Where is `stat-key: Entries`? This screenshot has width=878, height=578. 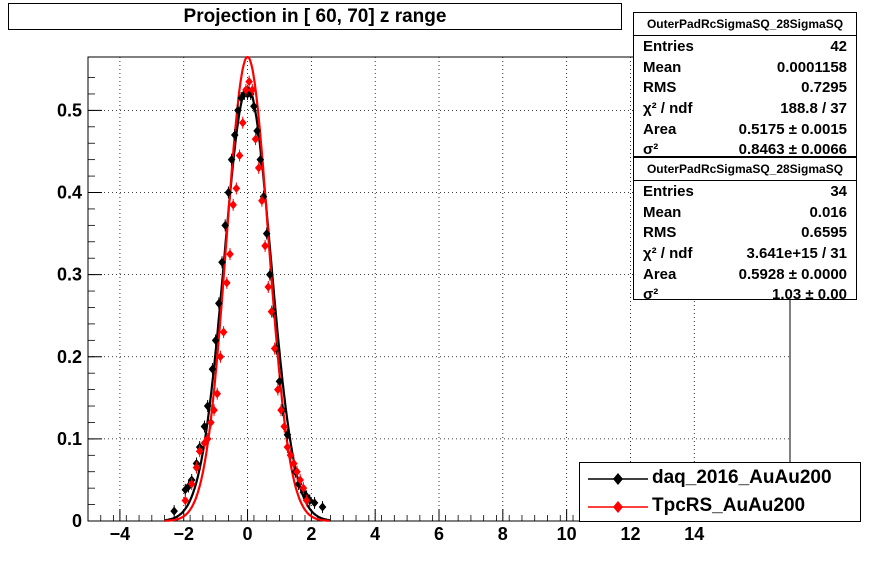 stat-key: Entries is located at coordinates (668, 46).